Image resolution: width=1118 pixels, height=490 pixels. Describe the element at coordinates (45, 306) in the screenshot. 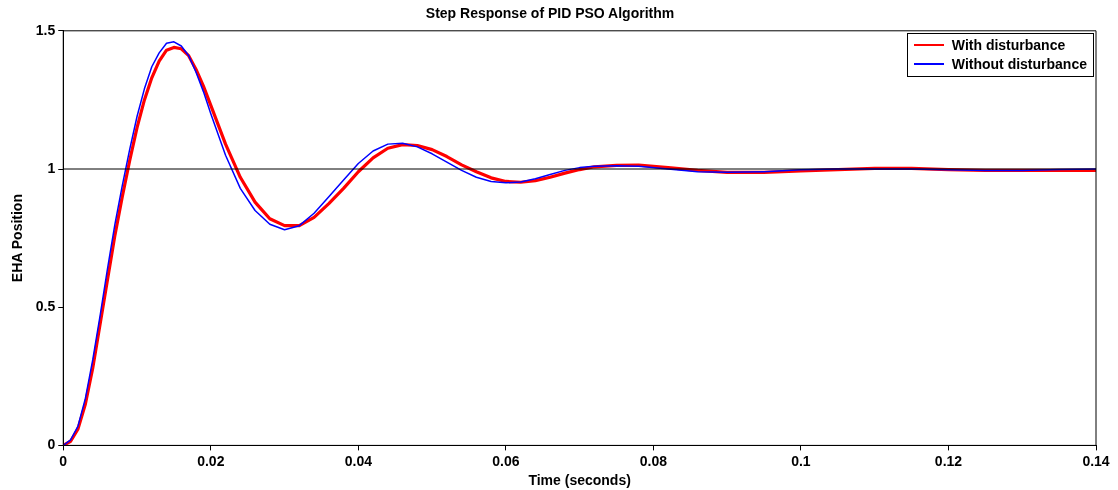

I see `y-tick-label: 0.5` at that location.